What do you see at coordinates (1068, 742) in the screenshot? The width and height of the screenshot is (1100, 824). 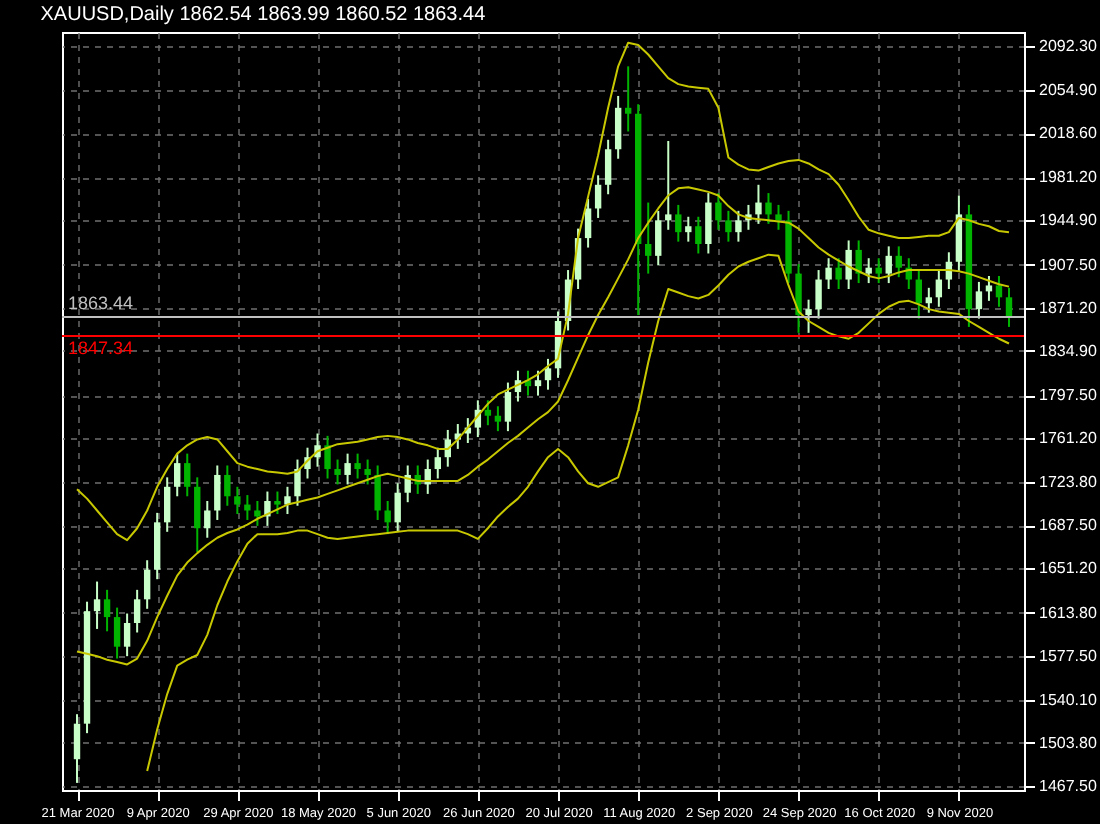 I see `y-tick-label: 1503.80` at bounding box center [1068, 742].